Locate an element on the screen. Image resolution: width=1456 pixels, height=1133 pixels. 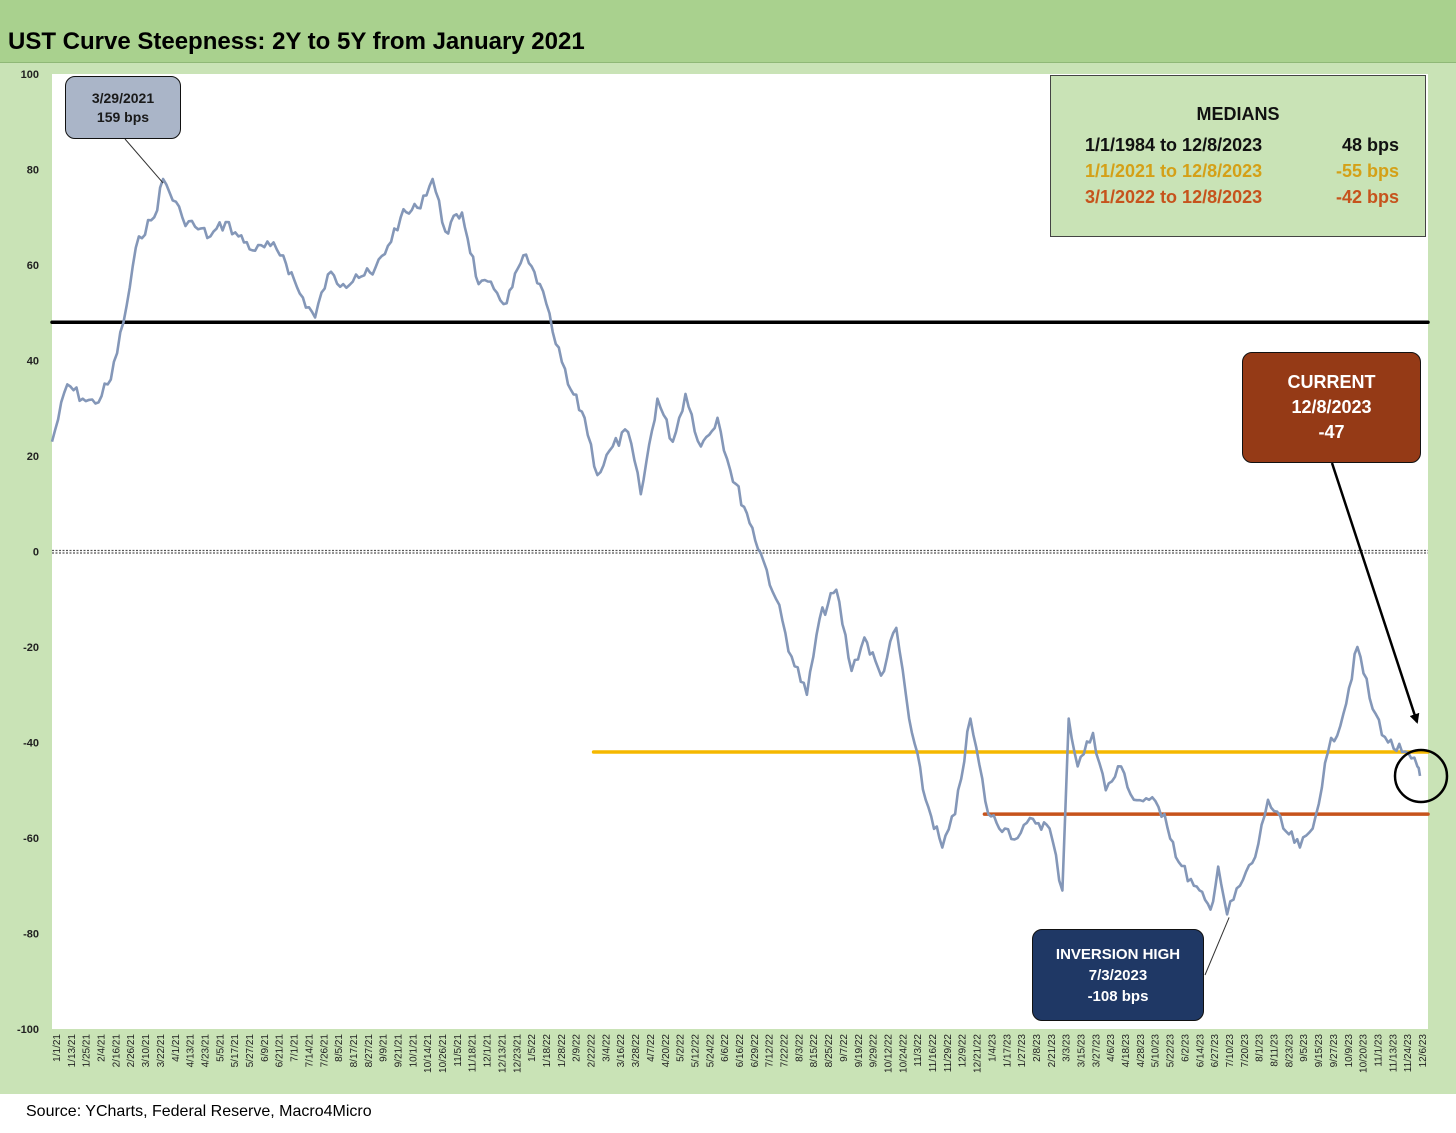
y-axis: 100 80 60 40 20 0 -20 -40 -60 -80 -100 is located at coordinates (28, 552).